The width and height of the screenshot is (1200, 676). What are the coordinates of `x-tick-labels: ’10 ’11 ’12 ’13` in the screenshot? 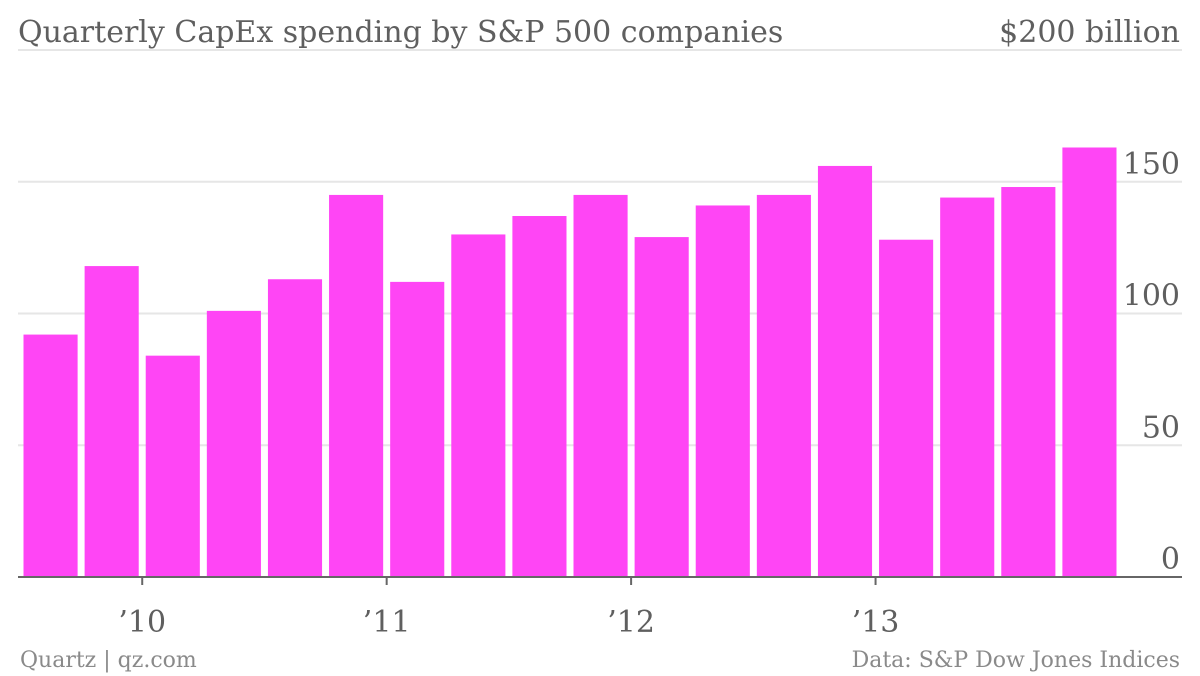 It's located at (508, 608).